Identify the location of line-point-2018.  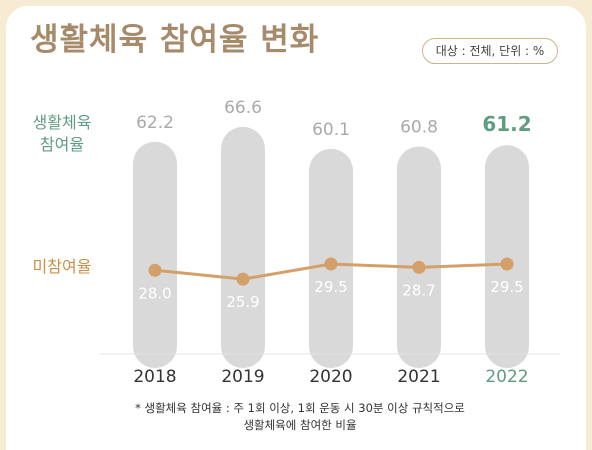
(155, 270).